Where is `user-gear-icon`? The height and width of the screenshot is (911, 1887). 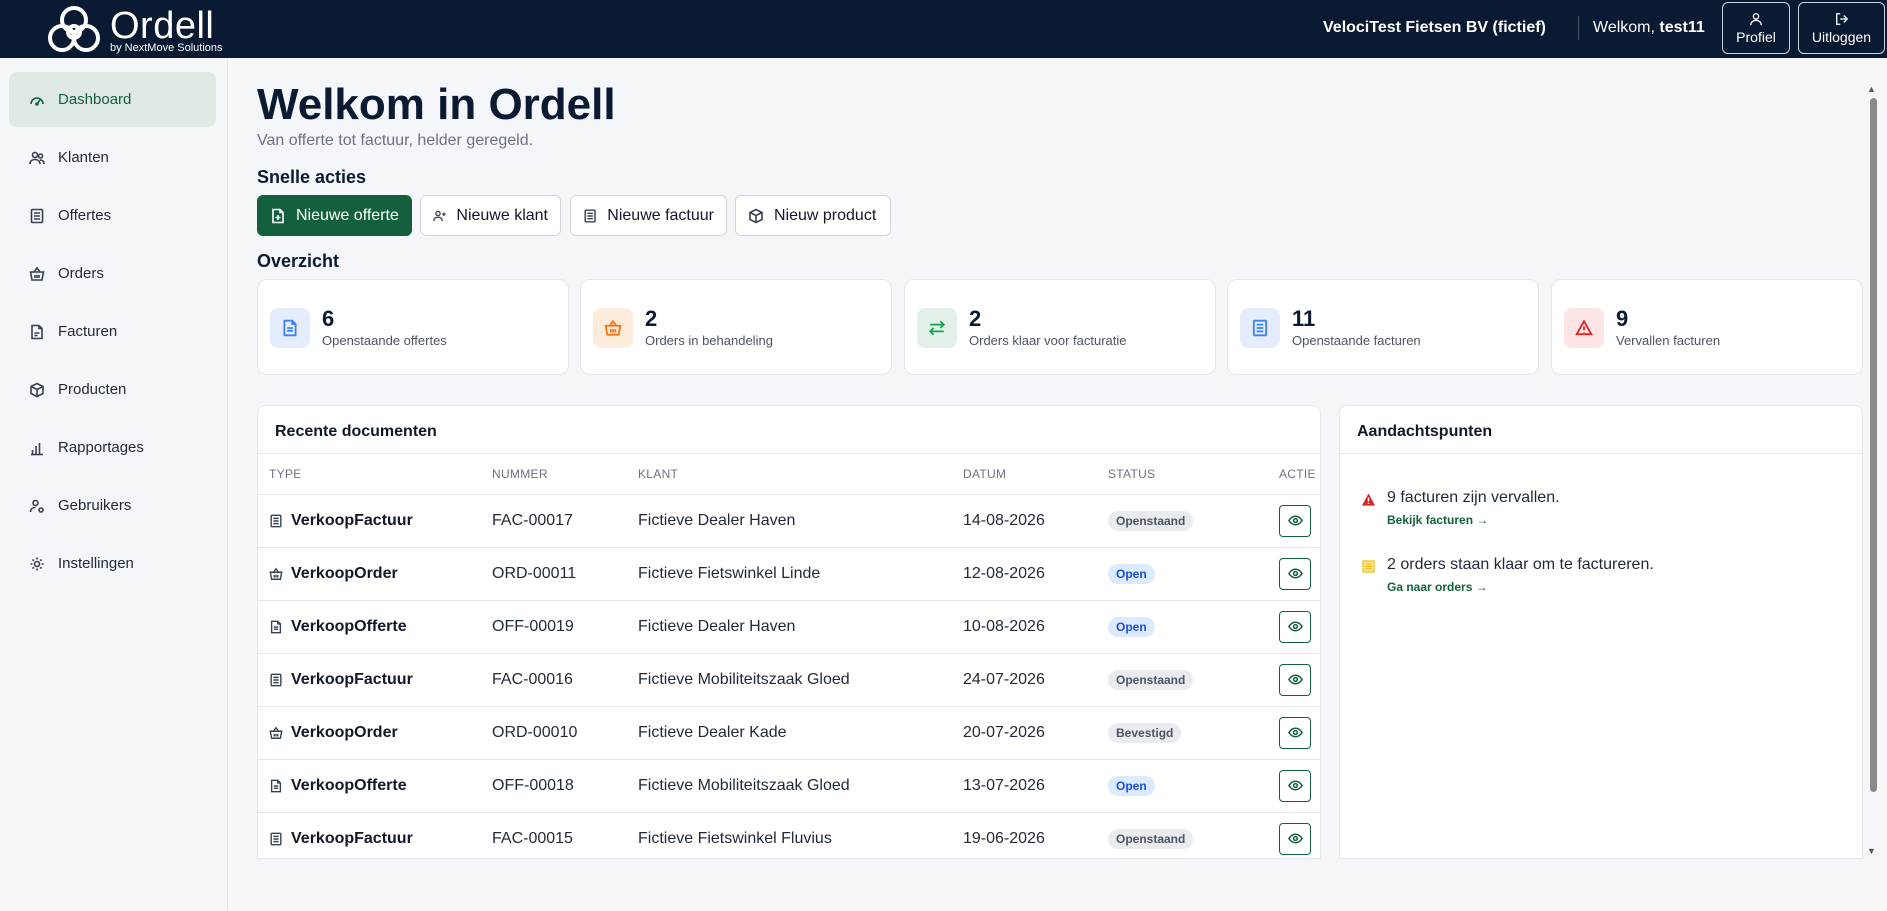
user-gear-icon is located at coordinates (36, 506).